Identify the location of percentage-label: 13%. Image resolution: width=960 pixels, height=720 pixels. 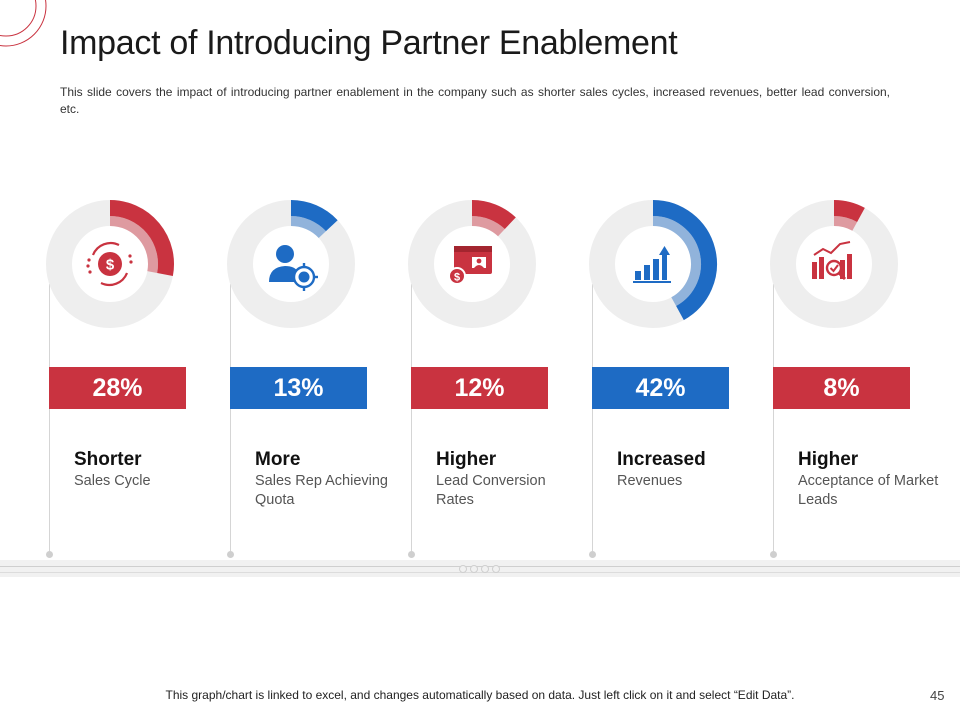
(298, 388).